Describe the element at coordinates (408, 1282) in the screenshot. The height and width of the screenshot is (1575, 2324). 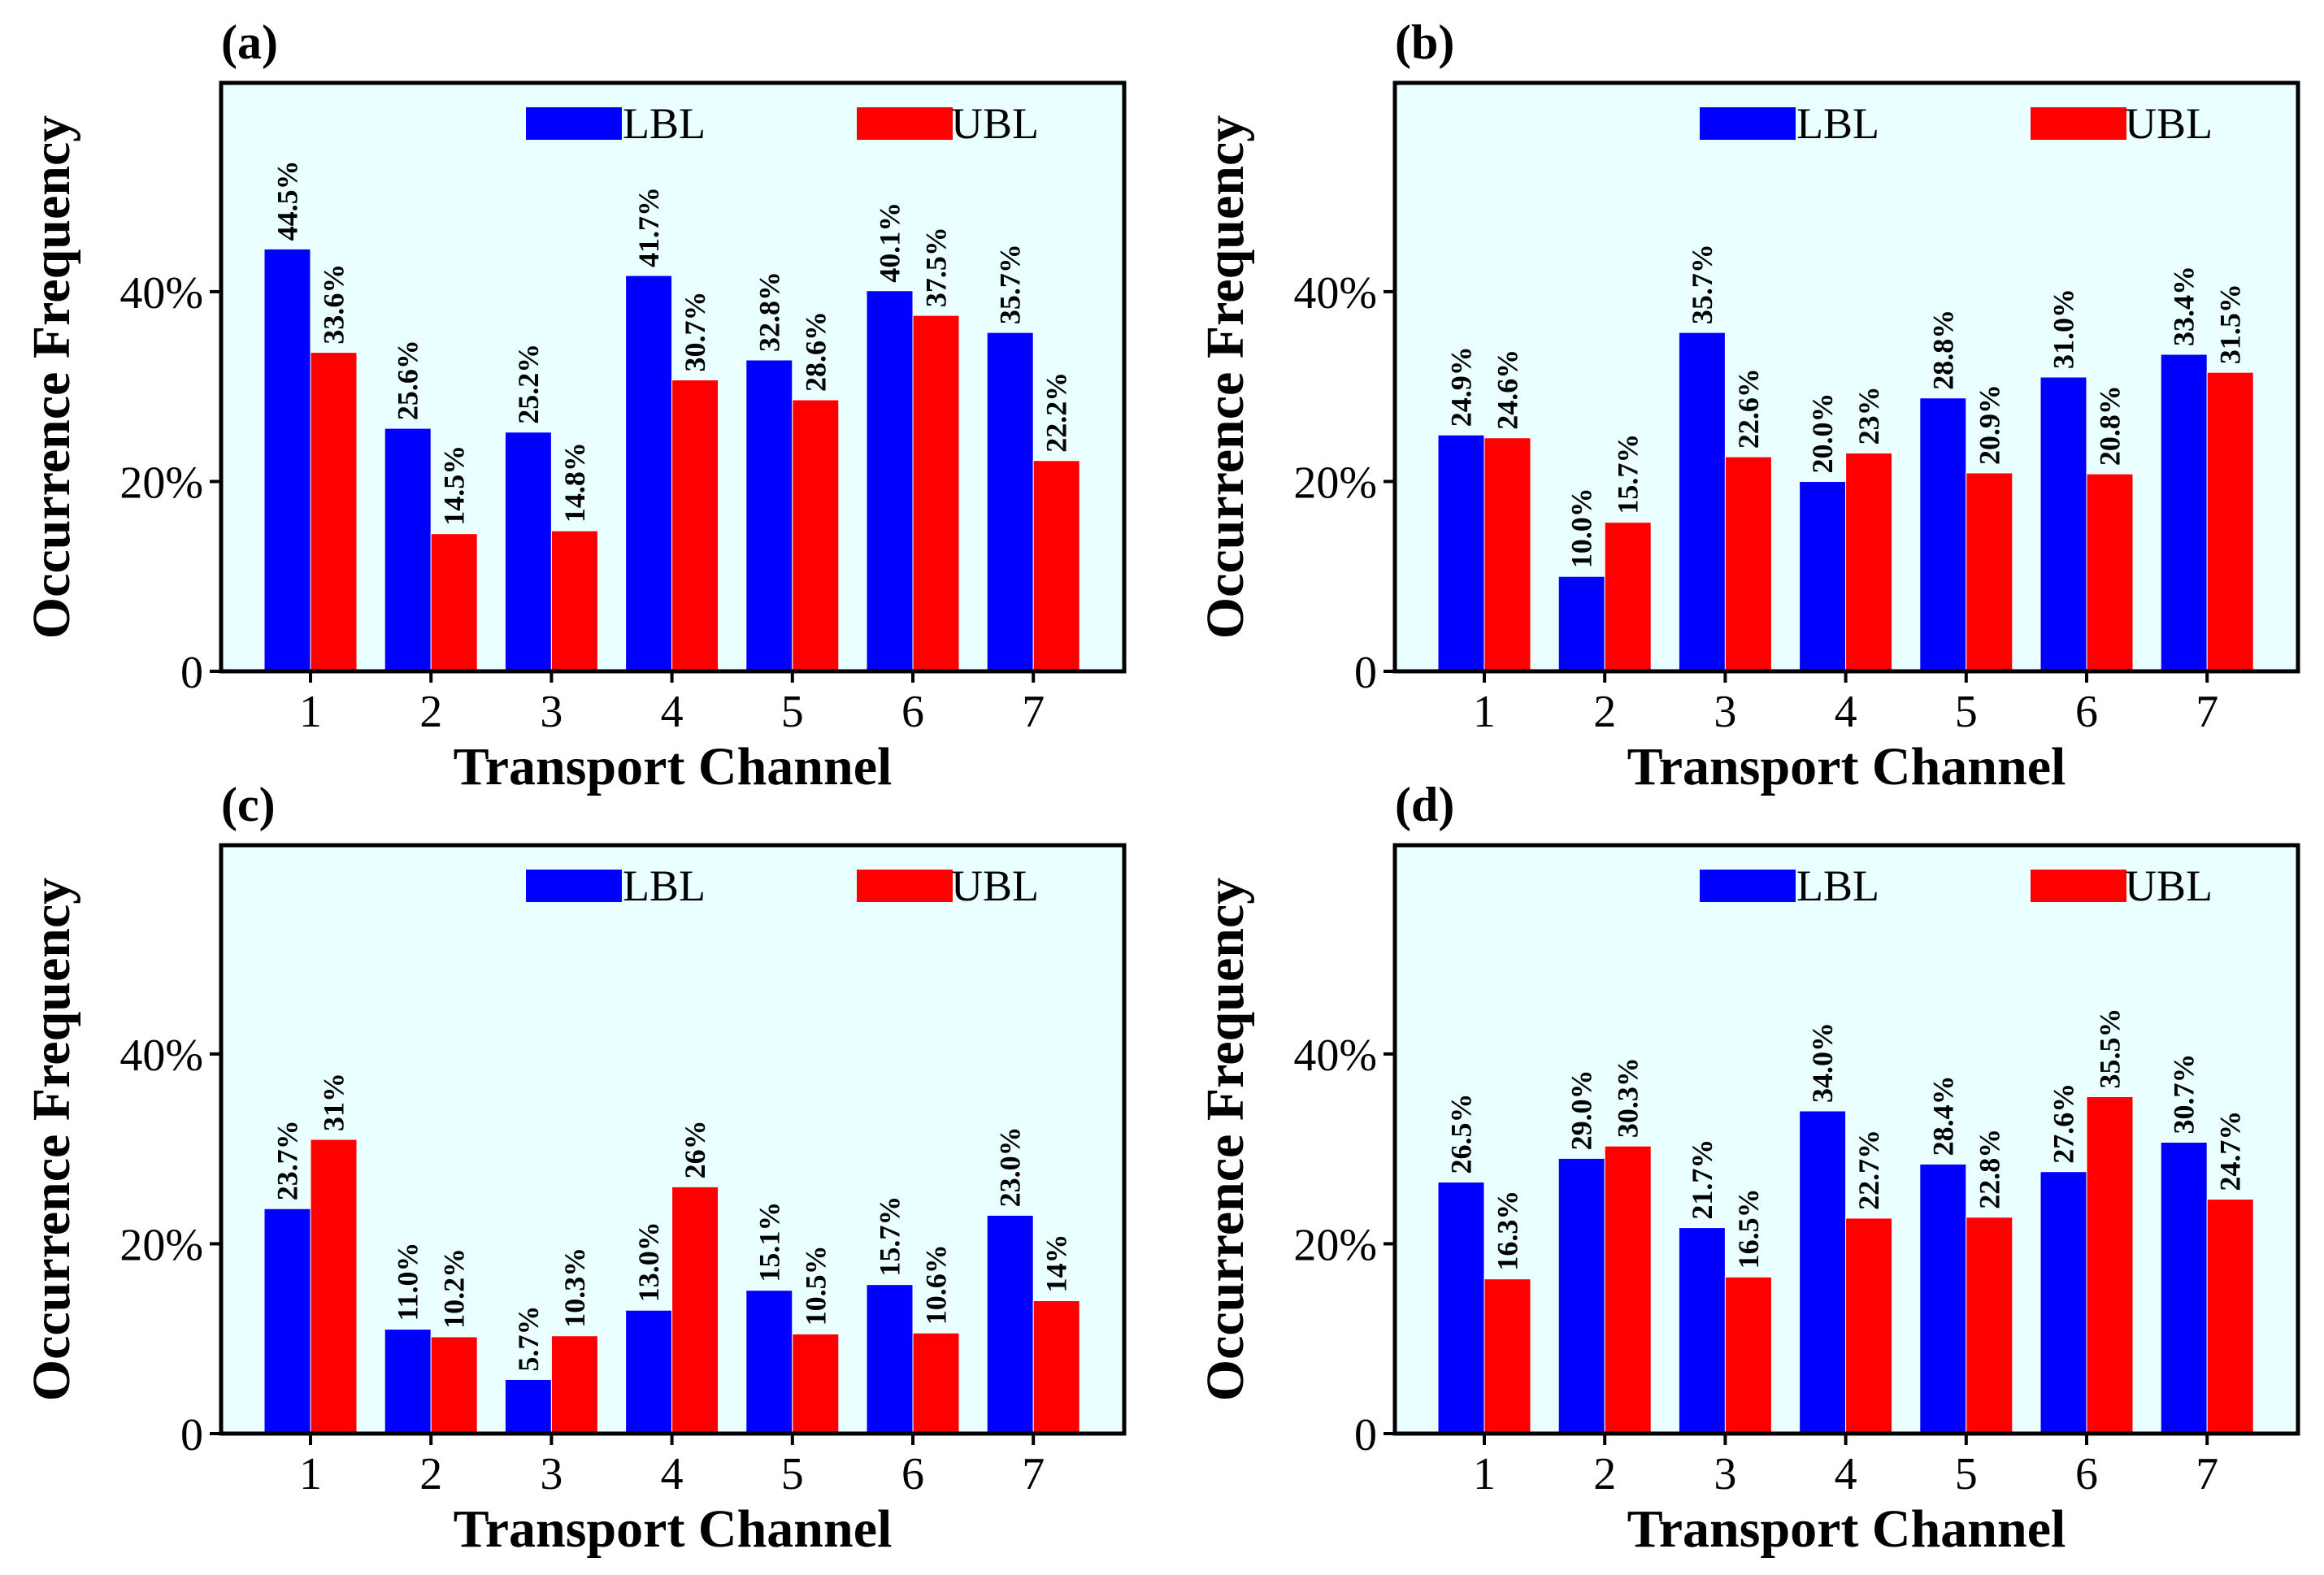
I see `bar-label-lbl-2: 11.0%` at that location.